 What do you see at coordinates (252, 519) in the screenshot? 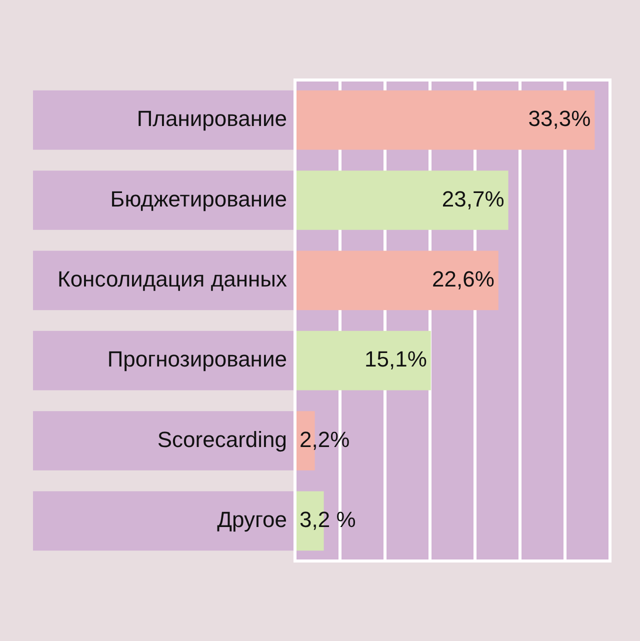
I see `y-tick-label: Другое` at bounding box center [252, 519].